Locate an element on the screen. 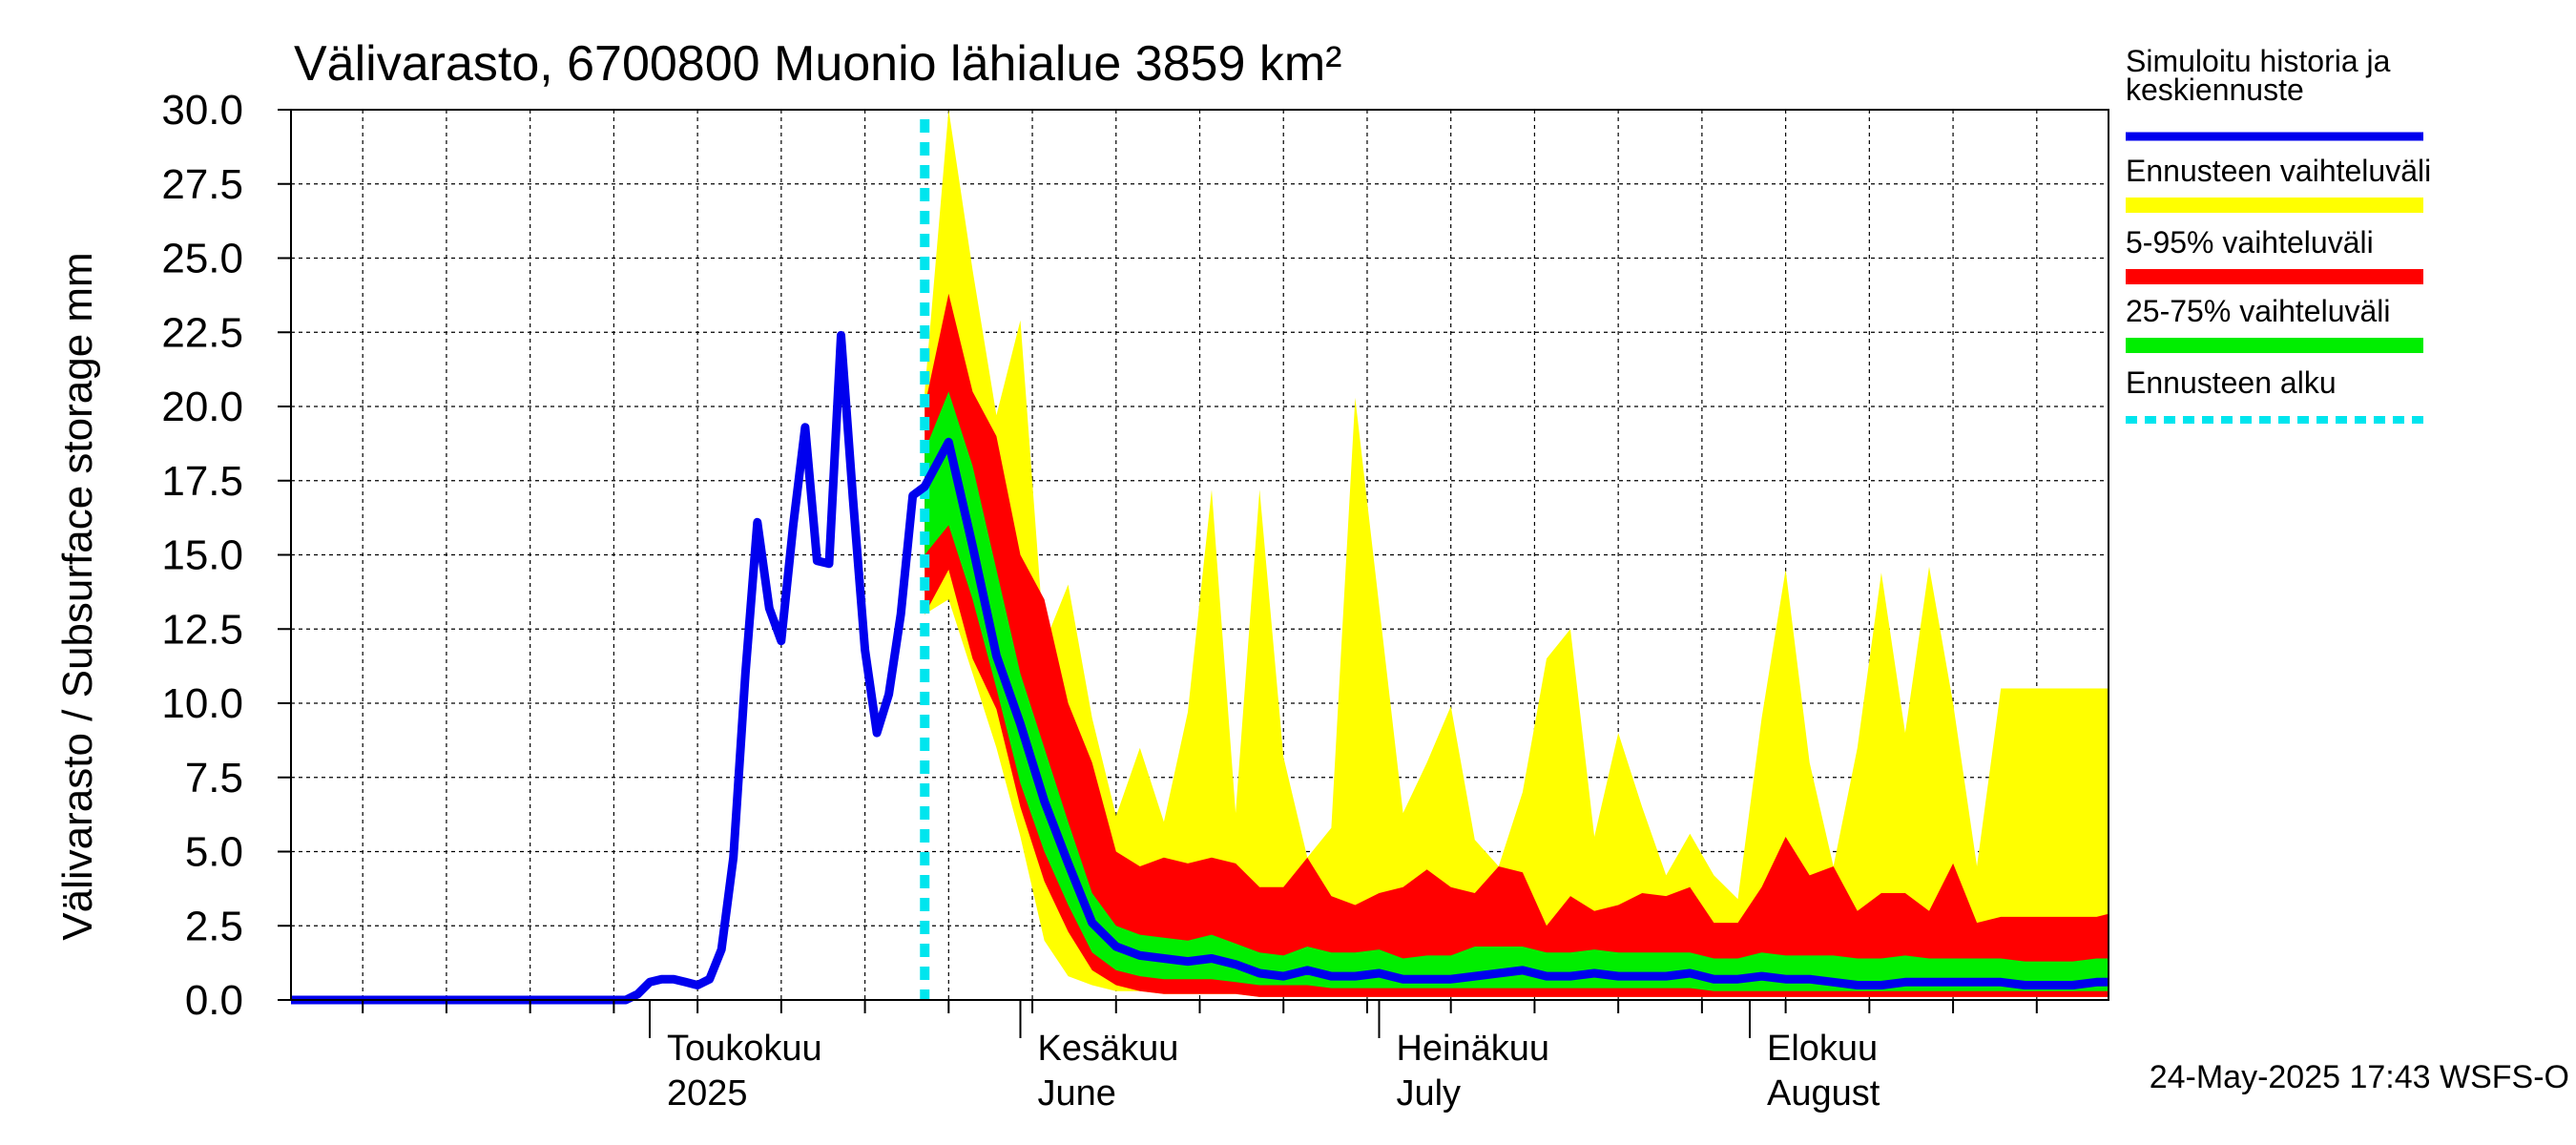  legend-label: Ennusteen alku is located at coordinates (2231, 382).